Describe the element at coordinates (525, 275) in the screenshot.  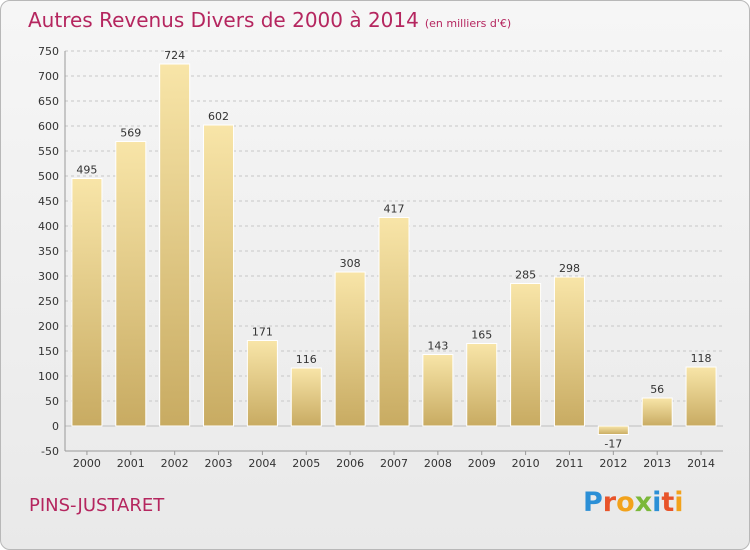
I see `value-label: 285` at that location.